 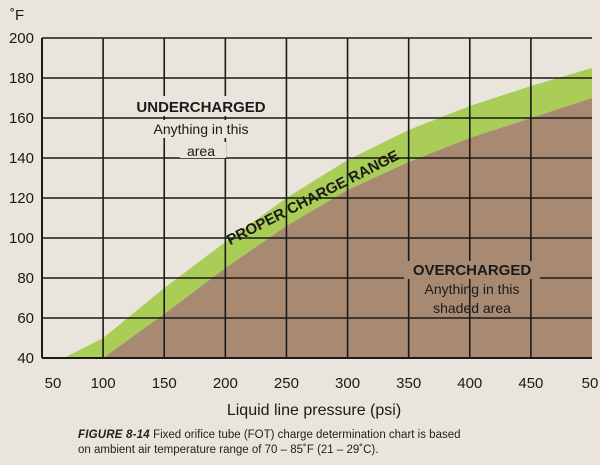 What do you see at coordinates (472, 289) in the screenshot?
I see `overcharged-text-line-1: Anything in this` at bounding box center [472, 289].